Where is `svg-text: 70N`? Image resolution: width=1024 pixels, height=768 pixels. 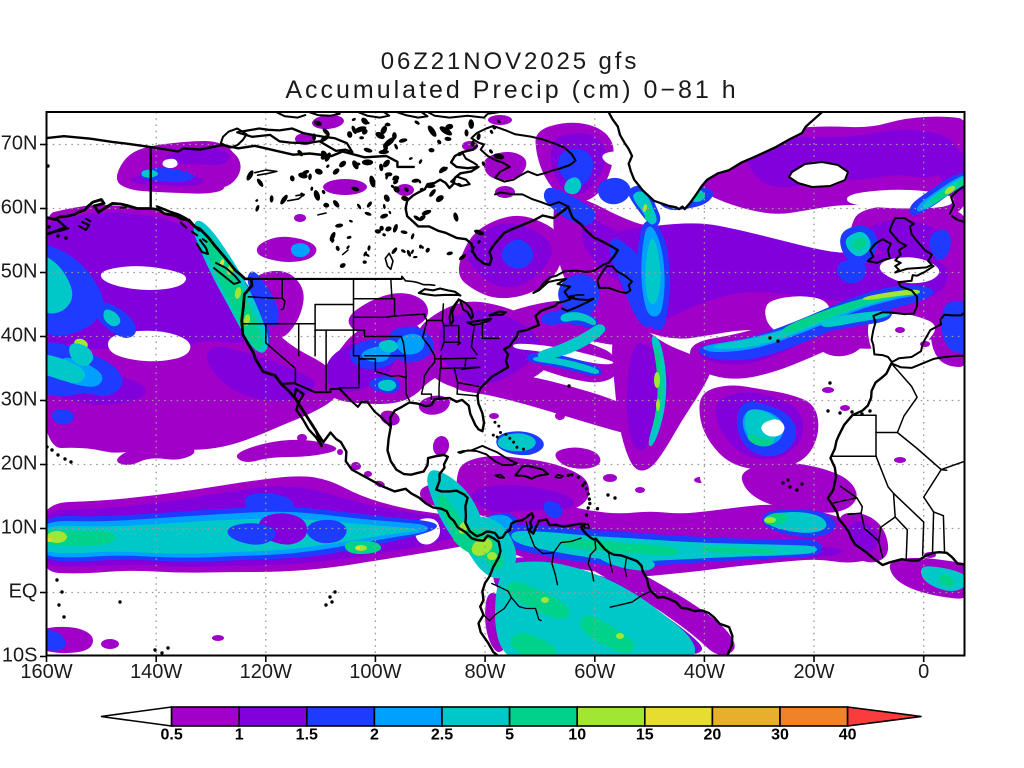
svg-text: 70N is located at coordinates (19, 144).